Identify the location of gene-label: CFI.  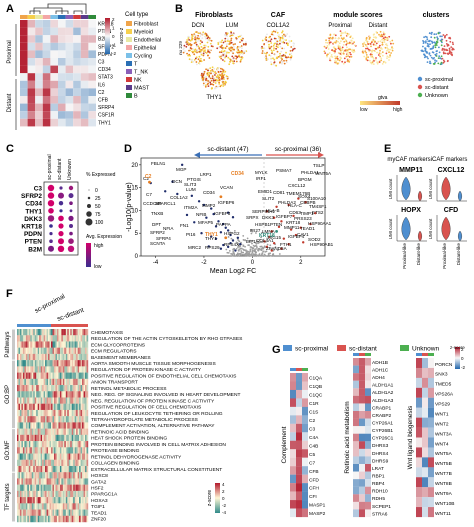
(313, 497).